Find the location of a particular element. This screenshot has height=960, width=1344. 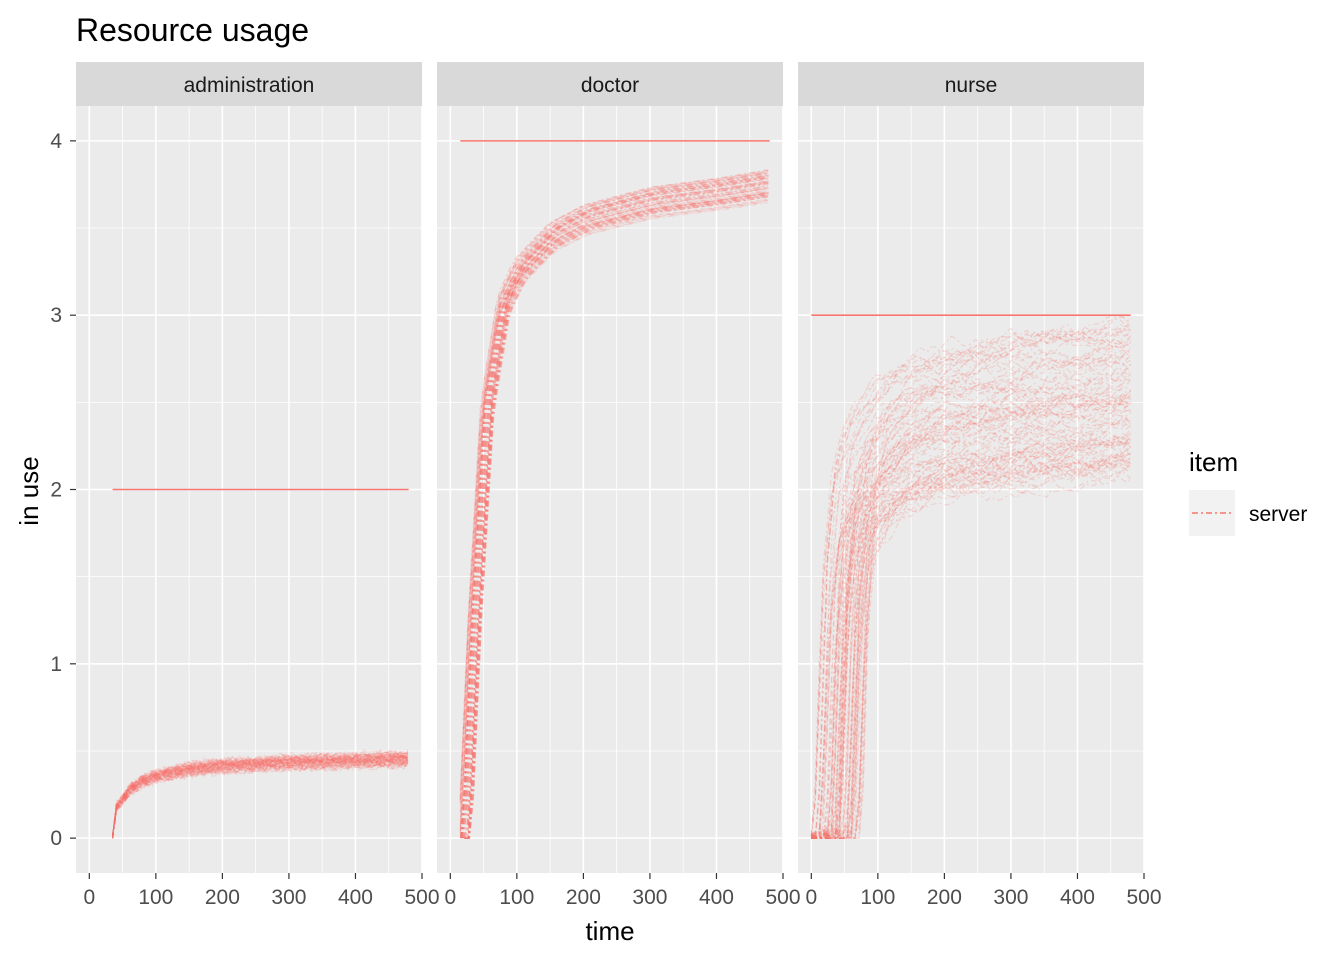

y-tick-label: 4 is located at coordinates (56, 141).